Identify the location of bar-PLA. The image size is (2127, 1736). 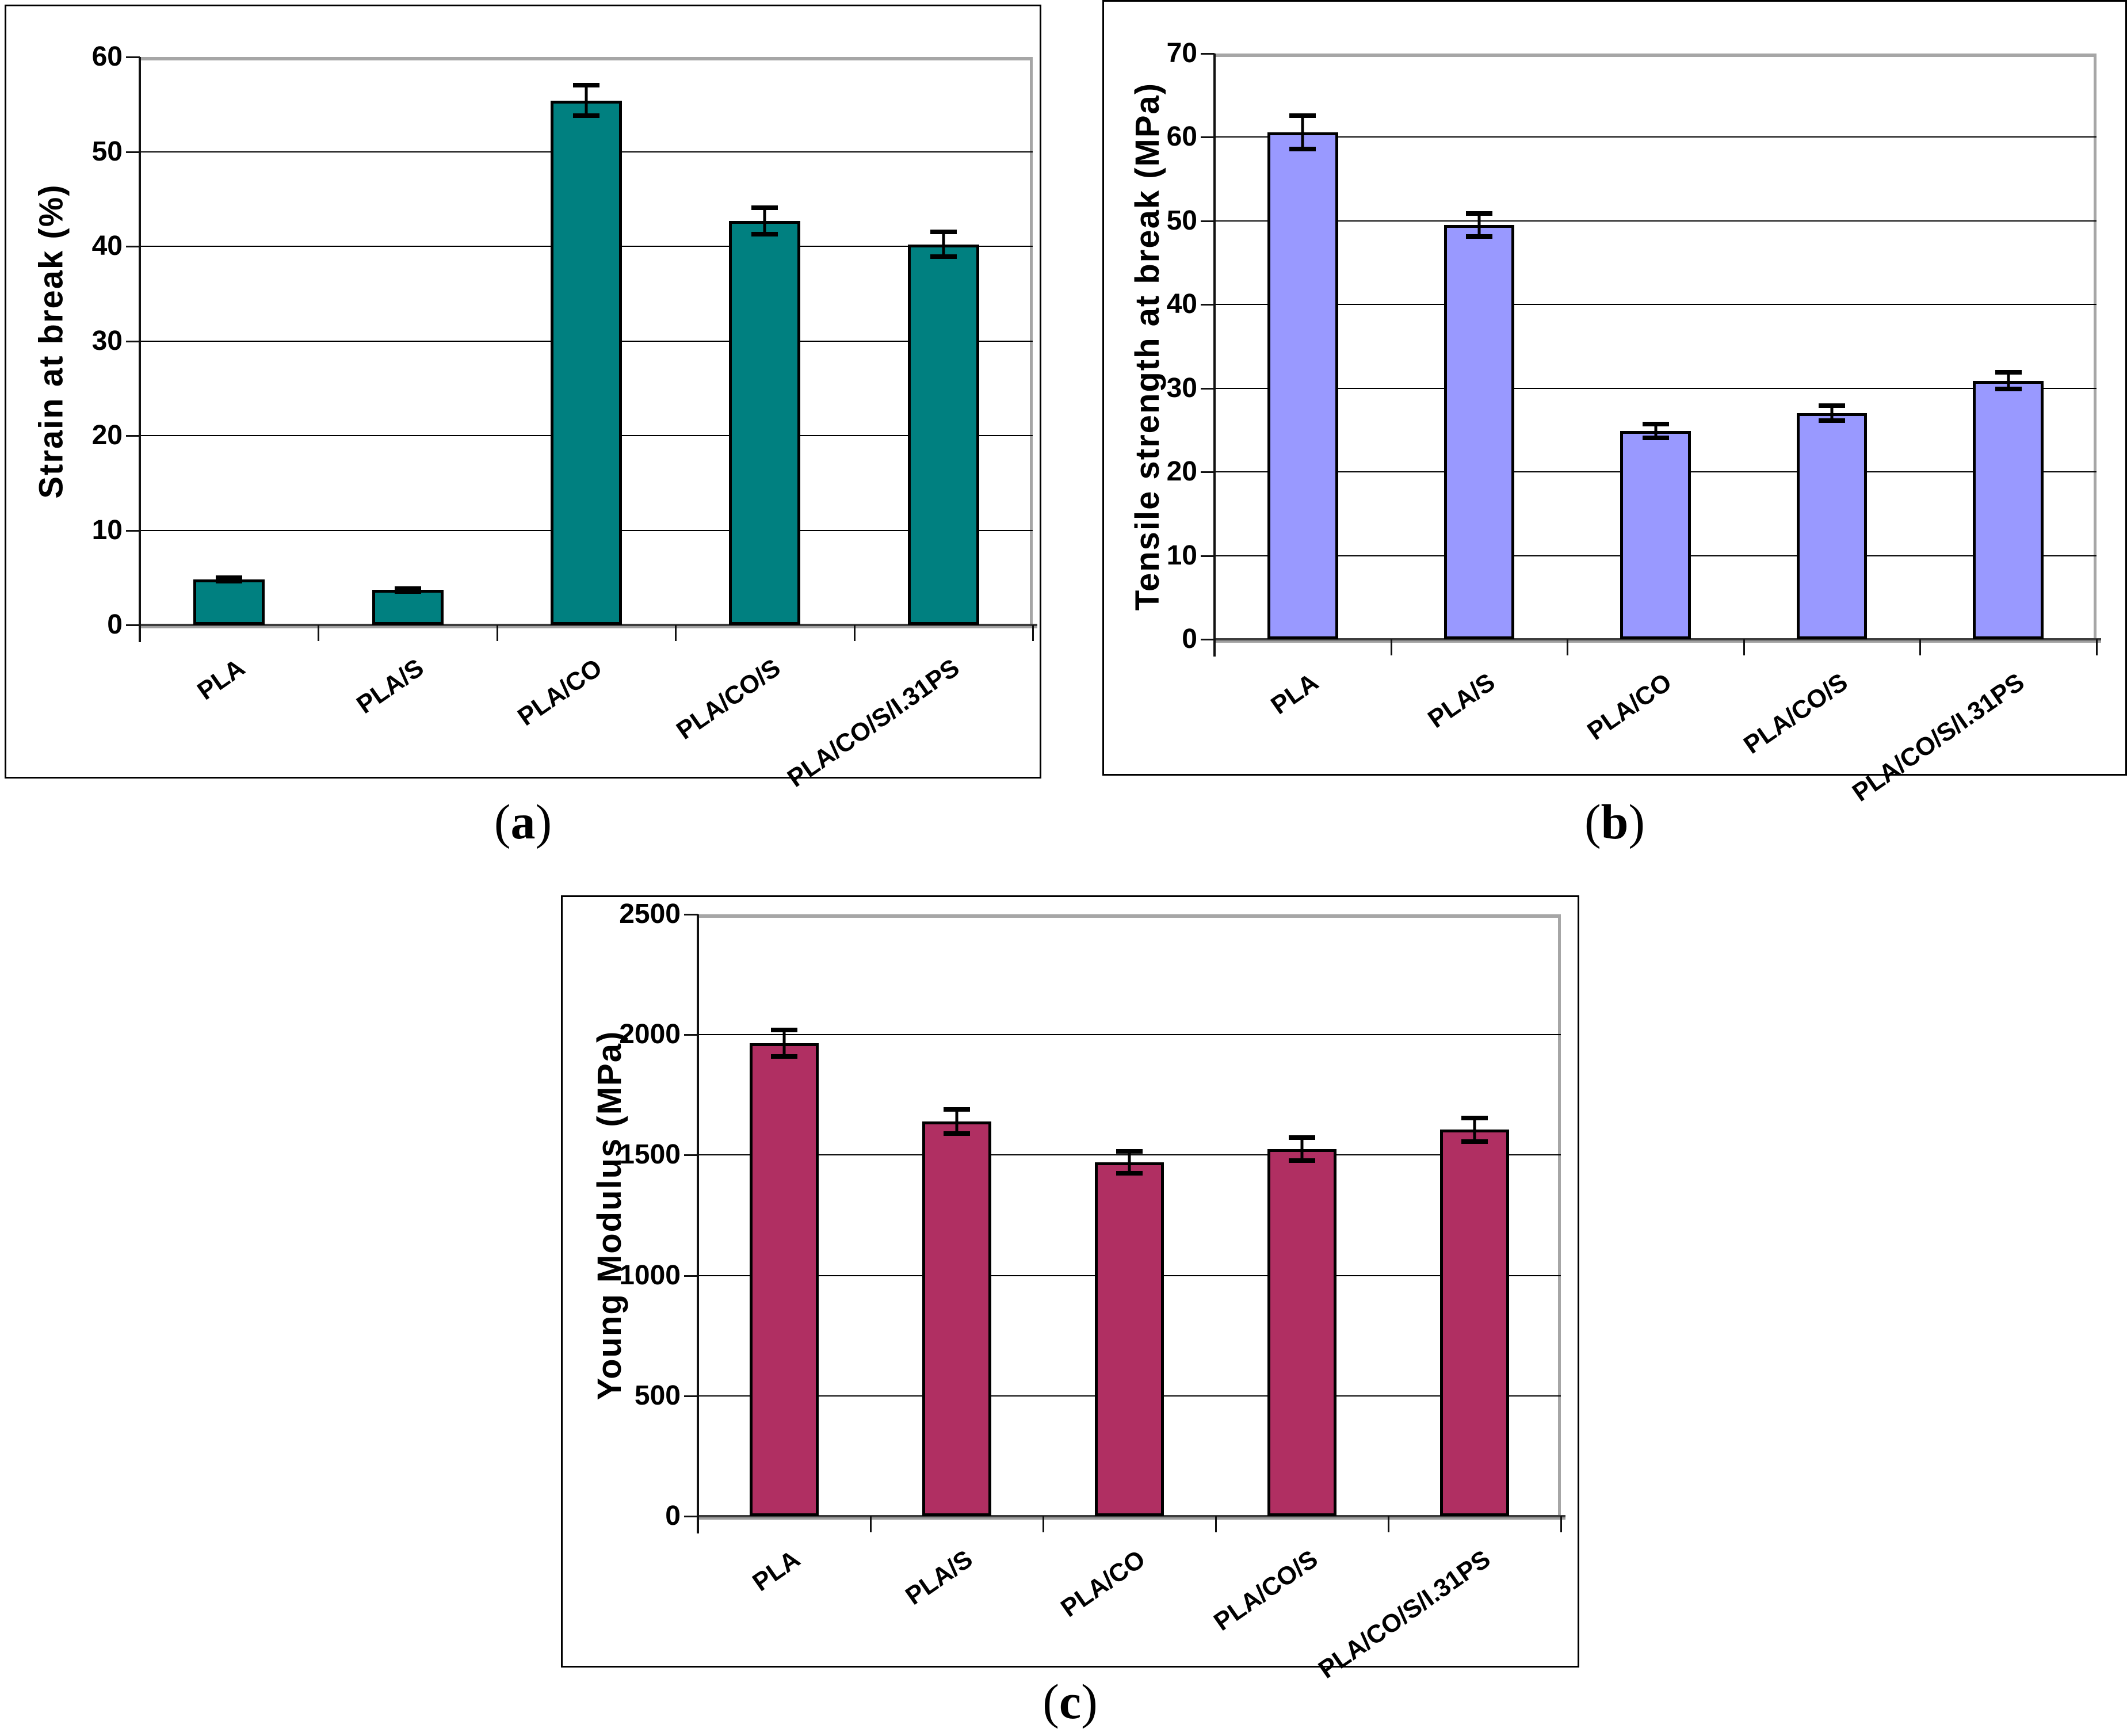
(1302, 385).